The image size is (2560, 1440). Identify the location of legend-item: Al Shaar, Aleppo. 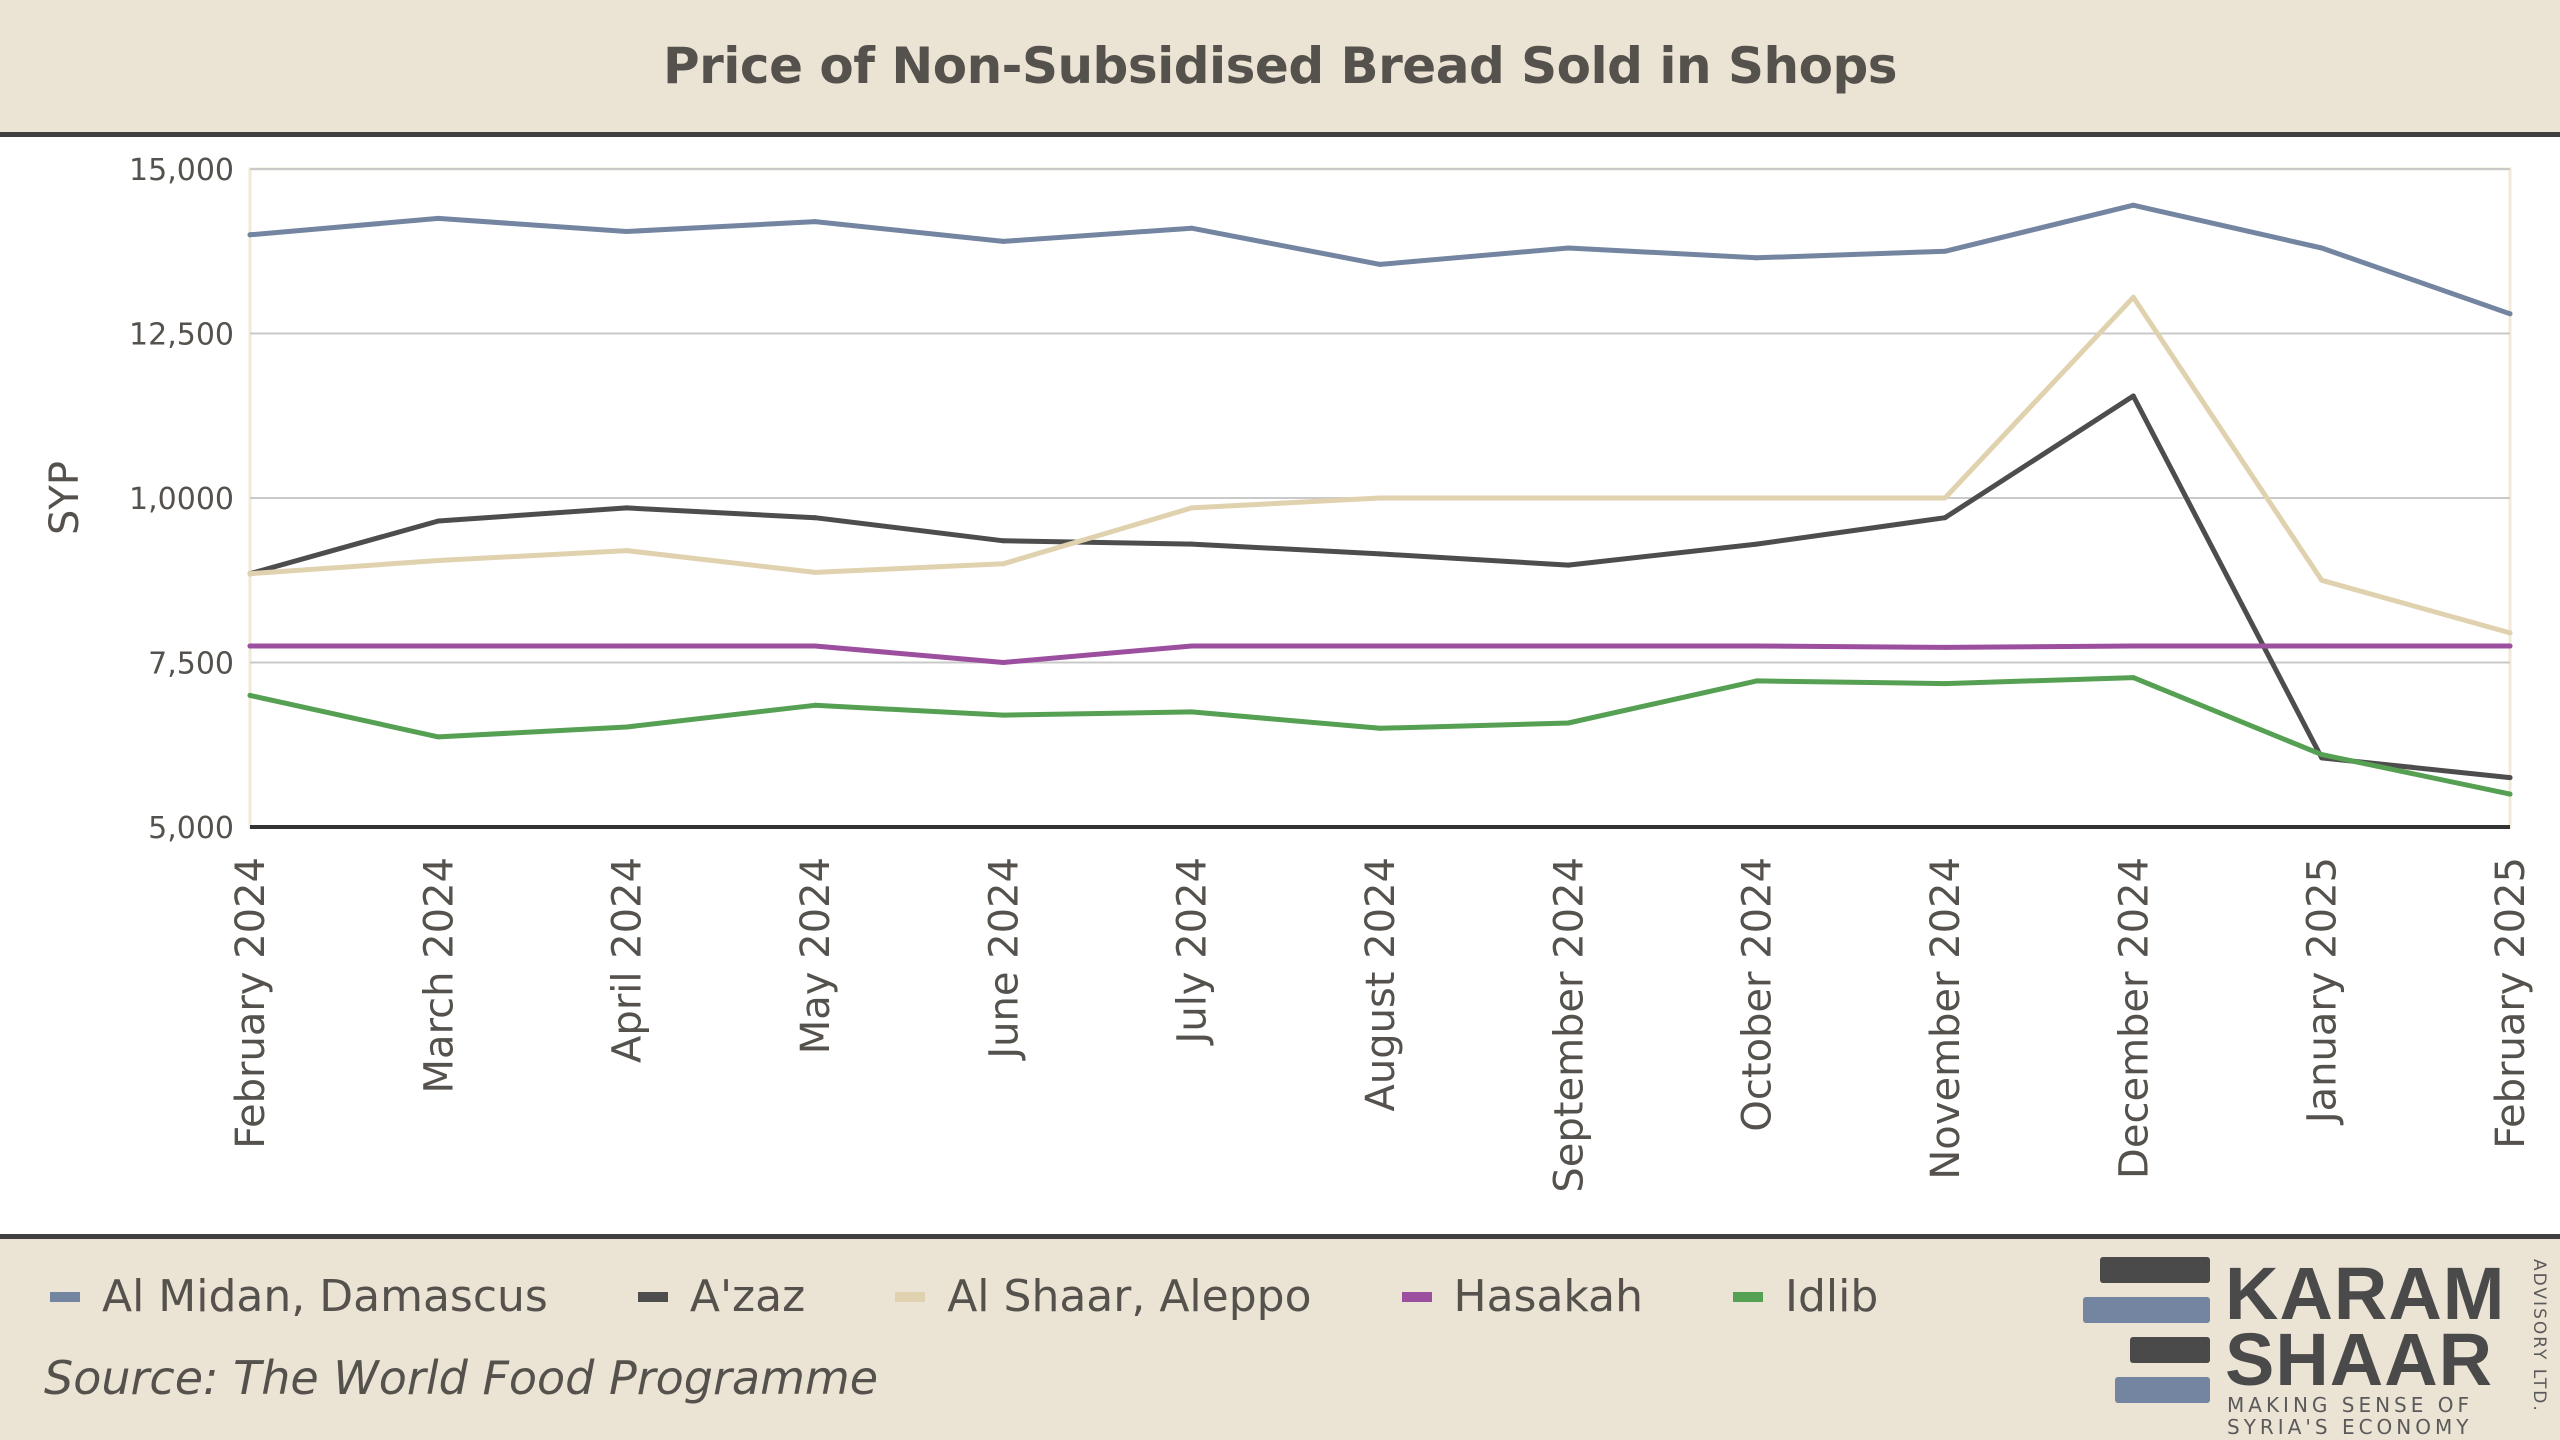
(1103, 1296).